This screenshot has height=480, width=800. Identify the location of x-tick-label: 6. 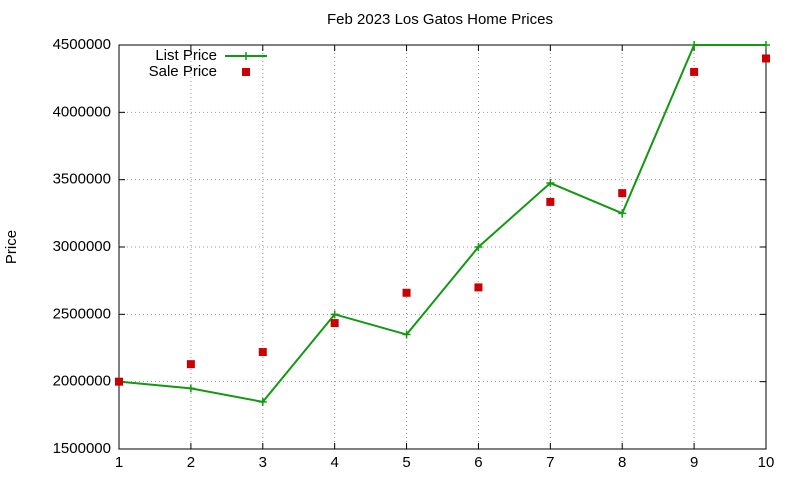
(478, 462).